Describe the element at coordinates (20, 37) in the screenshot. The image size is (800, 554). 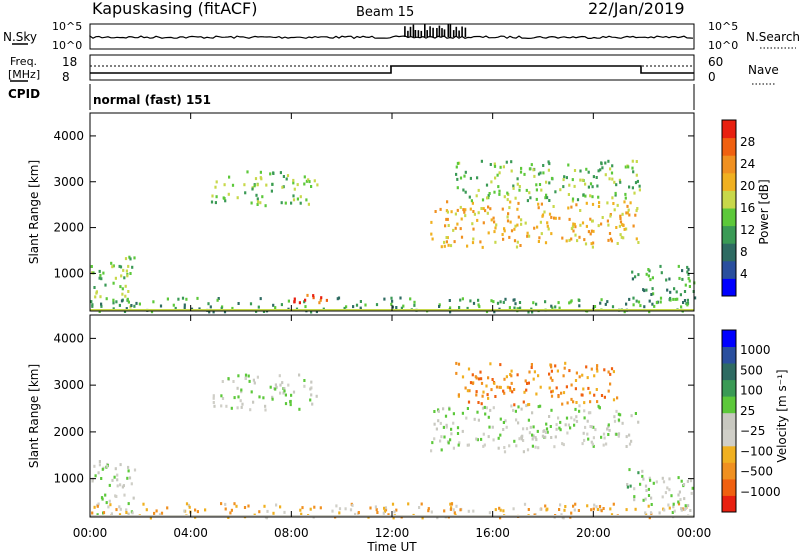
I see `noise-left-label: N.Sky` at that location.